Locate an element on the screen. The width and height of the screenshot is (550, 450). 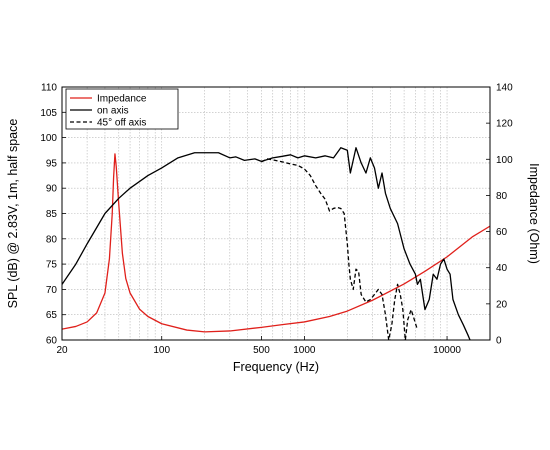
y-left-tick-label: 75 is located at coordinates (52, 265).